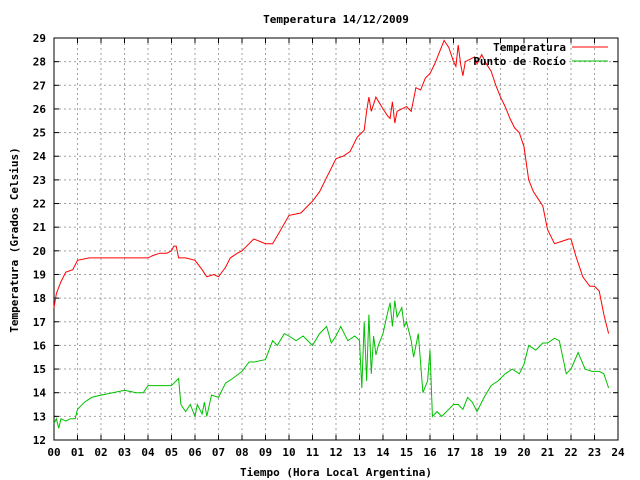  Describe the element at coordinates (430, 452) in the screenshot. I see `x-tick-label: 16` at that location.